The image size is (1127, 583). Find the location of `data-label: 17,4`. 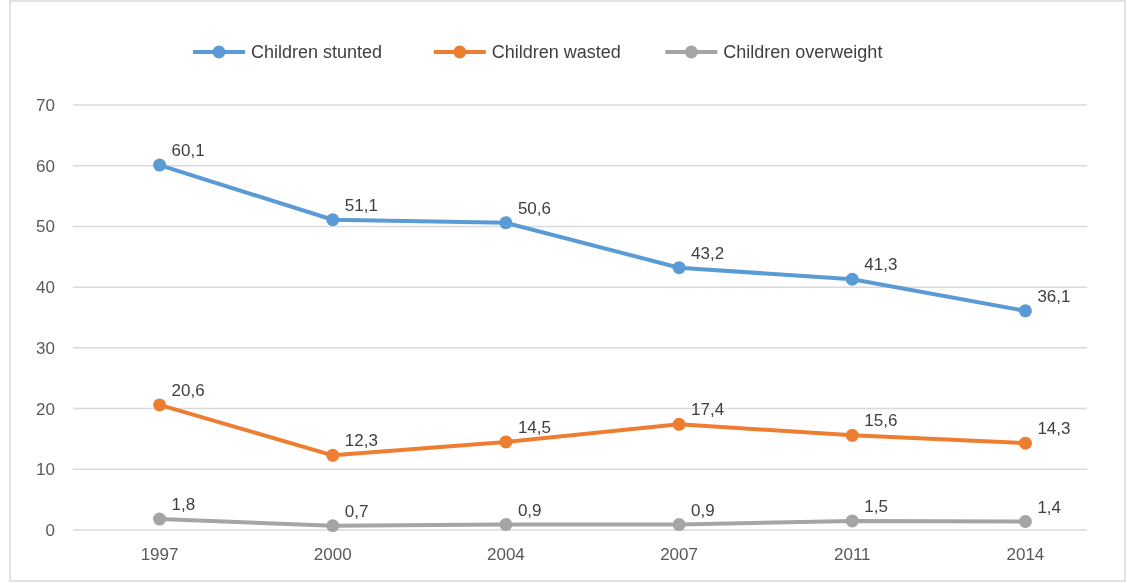

data-label: 17,4 is located at coordinates (708, 410).